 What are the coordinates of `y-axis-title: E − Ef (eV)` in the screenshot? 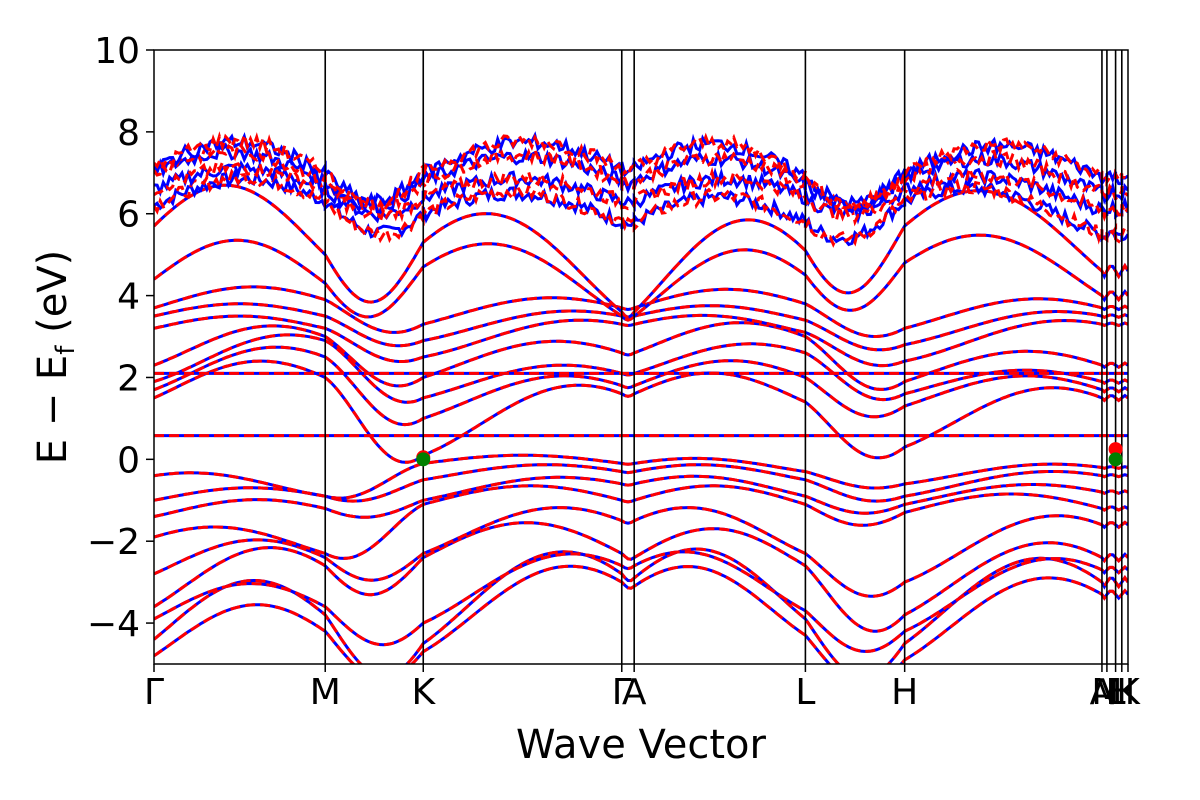 It's located at (55, 357).